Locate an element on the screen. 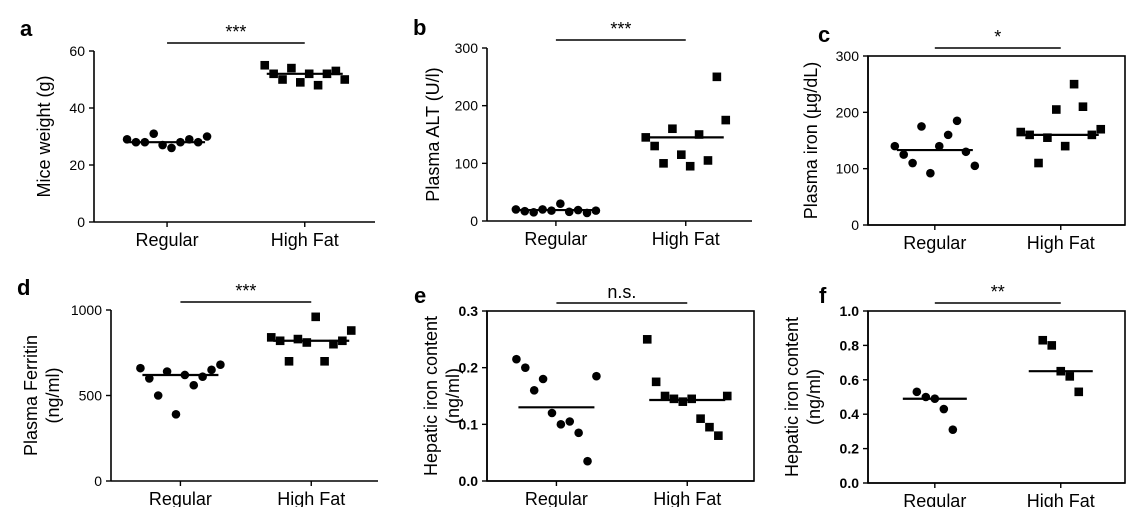  panel-letter: e is located at coordinates (420, 295).